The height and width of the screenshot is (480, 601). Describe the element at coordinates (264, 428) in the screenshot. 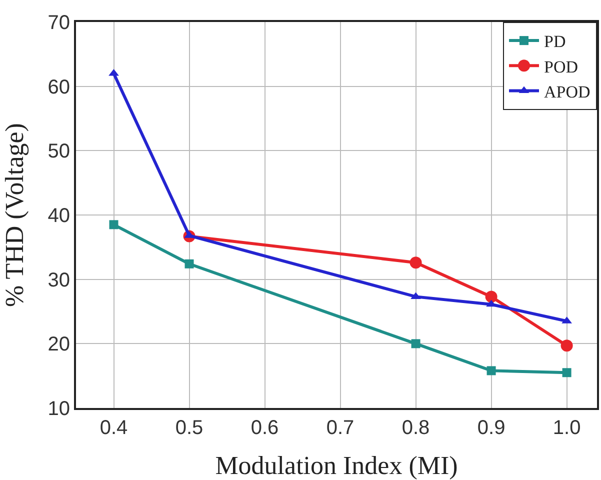

I see `x-tick-label: 0.6` at that location.